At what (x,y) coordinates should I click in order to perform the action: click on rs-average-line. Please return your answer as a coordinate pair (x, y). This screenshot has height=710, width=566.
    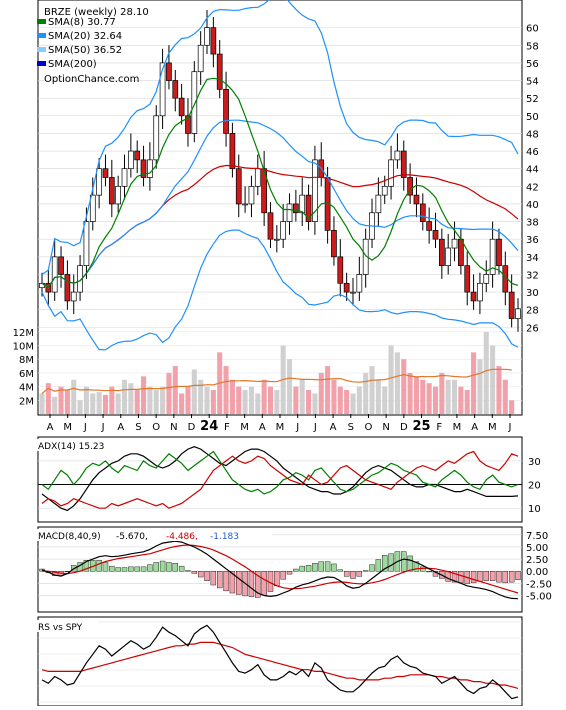
    Looking at the image, I should click on (280, 665).